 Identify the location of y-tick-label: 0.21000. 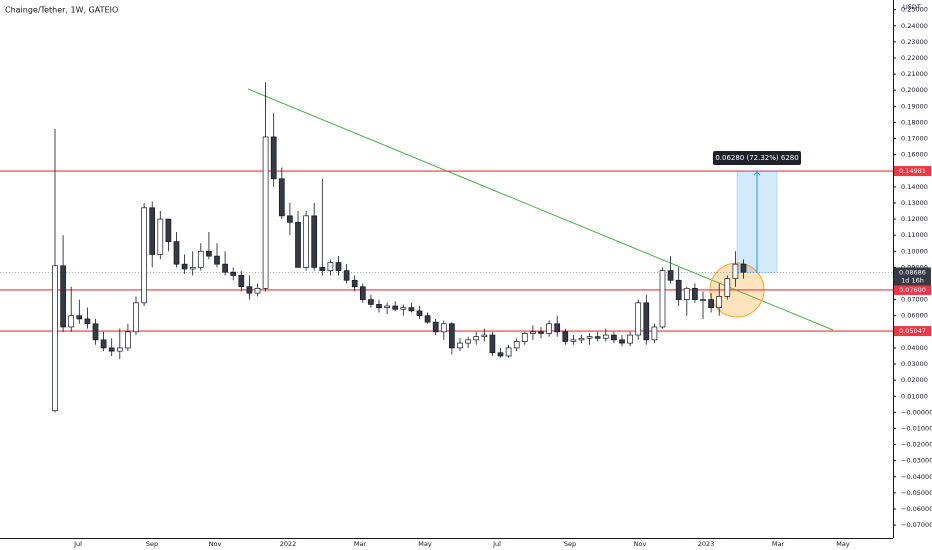
(914, 74).